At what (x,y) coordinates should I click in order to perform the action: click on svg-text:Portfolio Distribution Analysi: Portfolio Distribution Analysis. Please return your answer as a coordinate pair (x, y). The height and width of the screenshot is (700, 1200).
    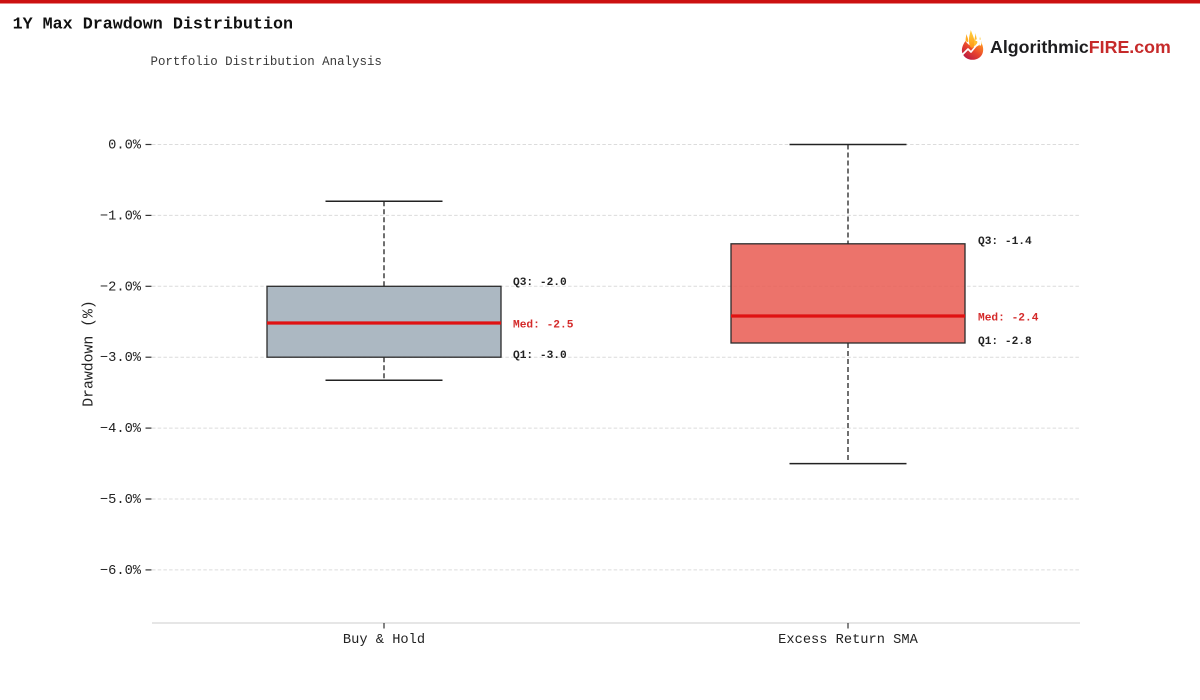
    Looking at the image, I should click on (266, 62).